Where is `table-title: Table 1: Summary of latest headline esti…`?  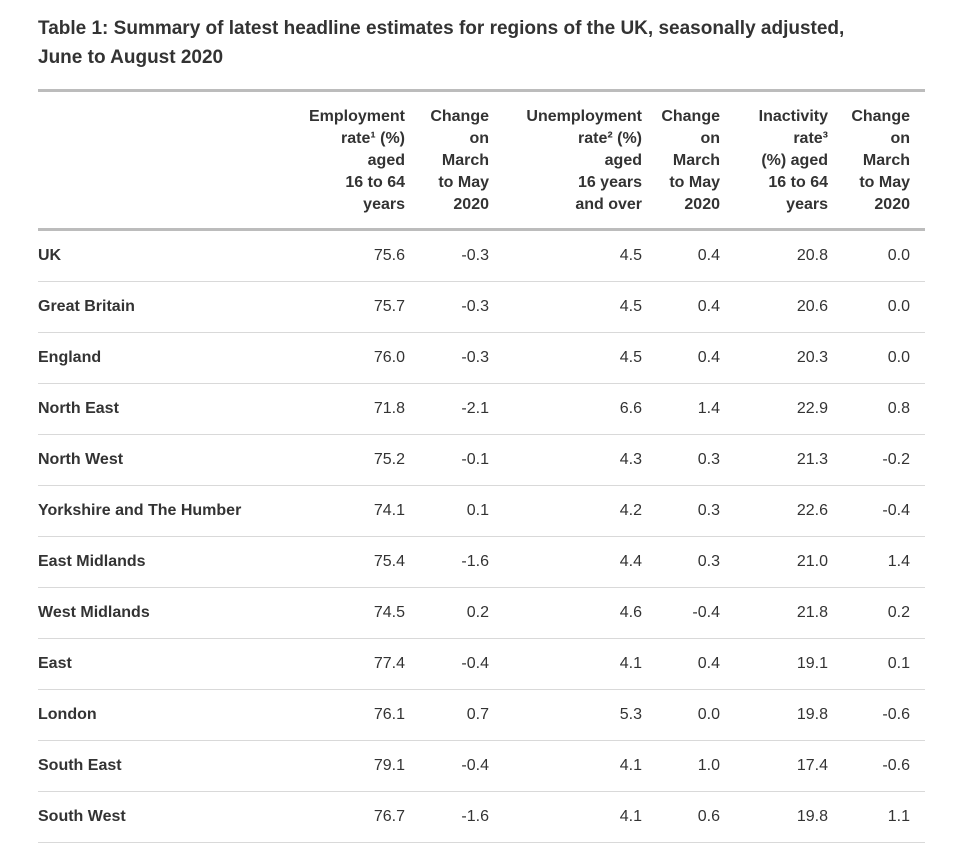
table-title: Table 1: Summary of latest headline esti… is located at coordinates (441, 43).